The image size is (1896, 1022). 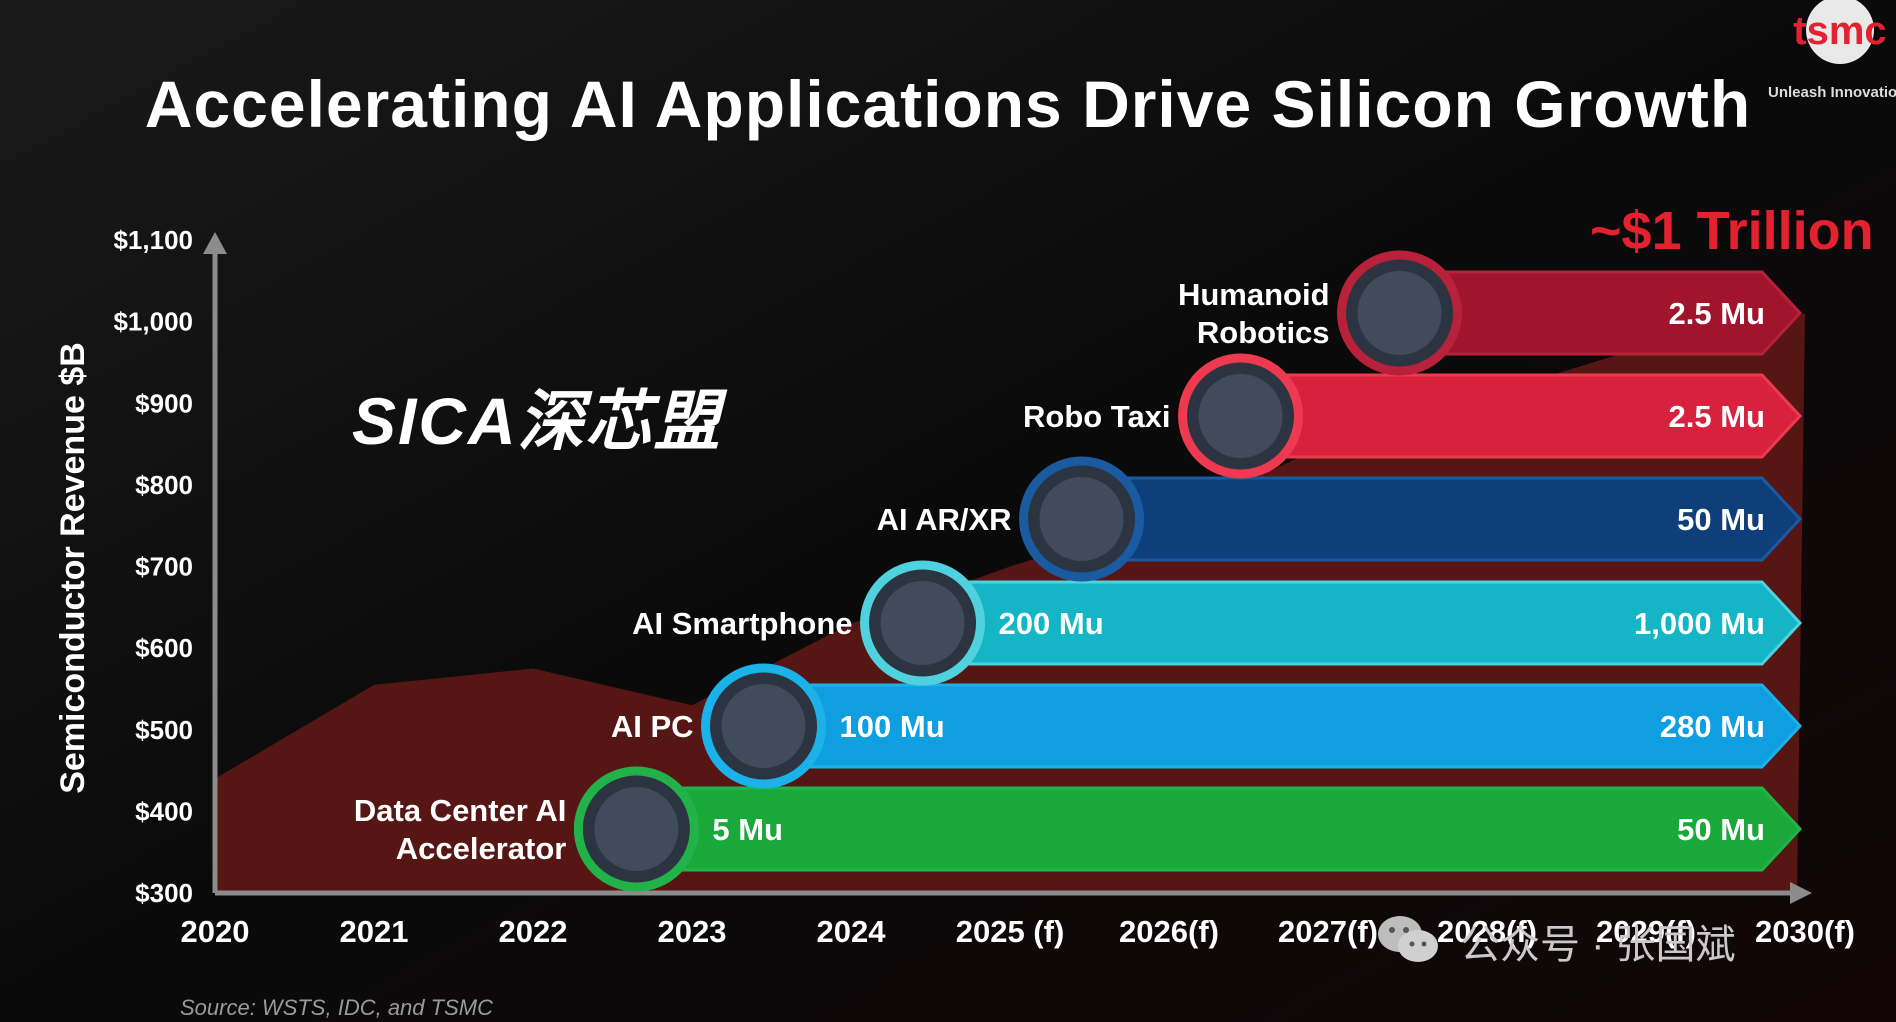 I want to click on x-tick-label: 2023, so click(x=692, y=931).